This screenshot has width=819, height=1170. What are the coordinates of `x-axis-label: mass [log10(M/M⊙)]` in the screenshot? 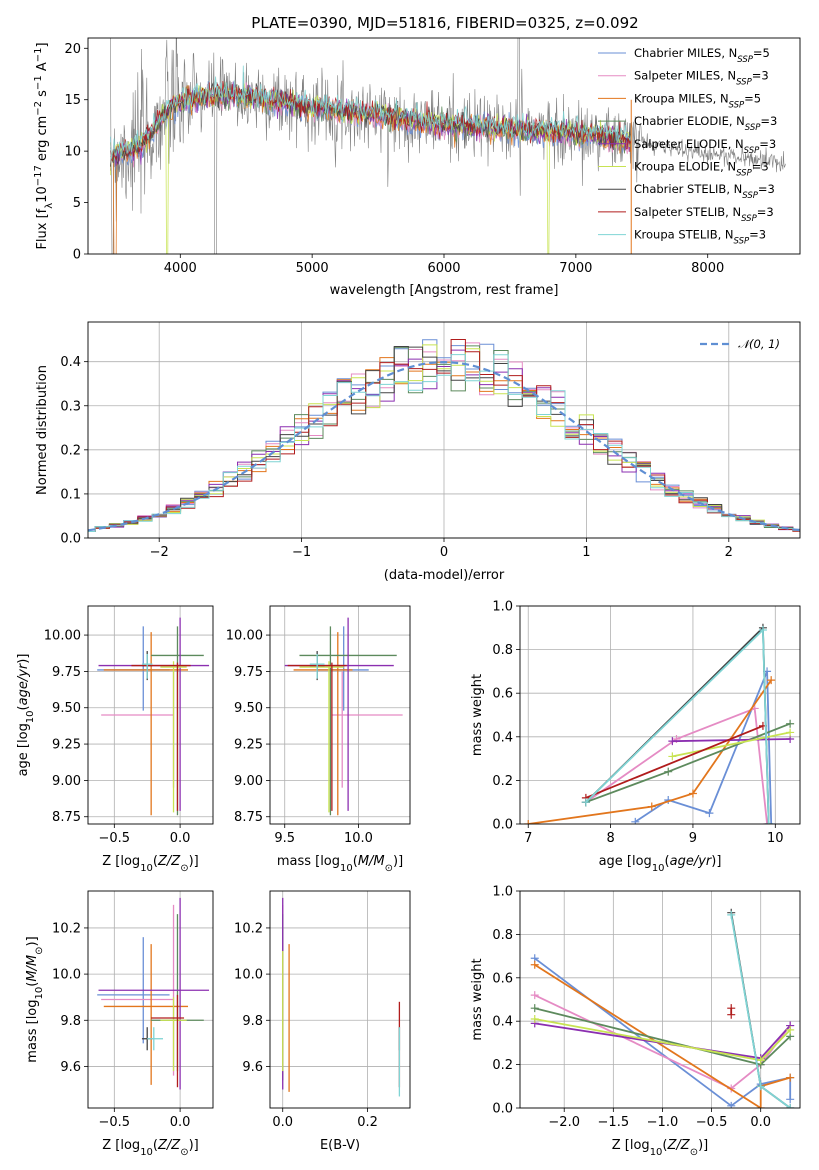 It's located at (340, 864).